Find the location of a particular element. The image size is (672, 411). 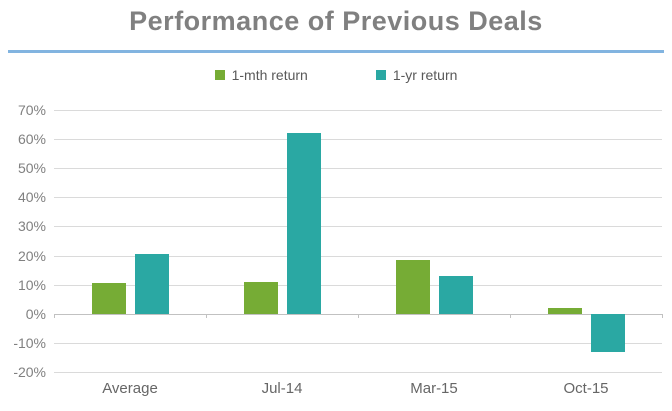

y-axis-tick-label: 20% is located at coordinates (31, 255).